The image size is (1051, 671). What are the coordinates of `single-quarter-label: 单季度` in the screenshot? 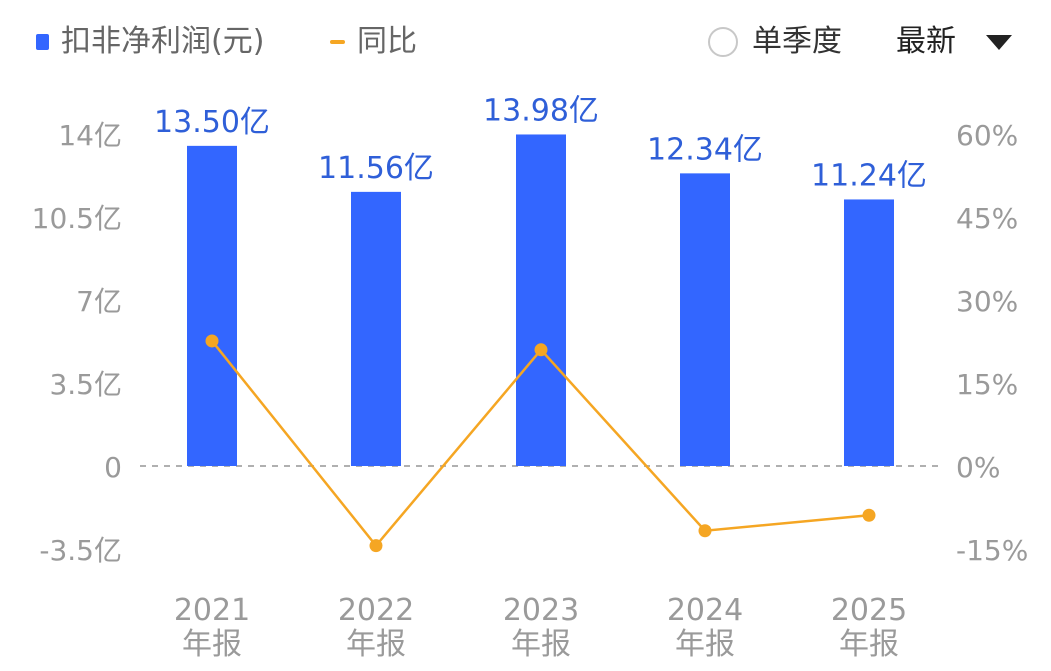 It's located at (797, 41).